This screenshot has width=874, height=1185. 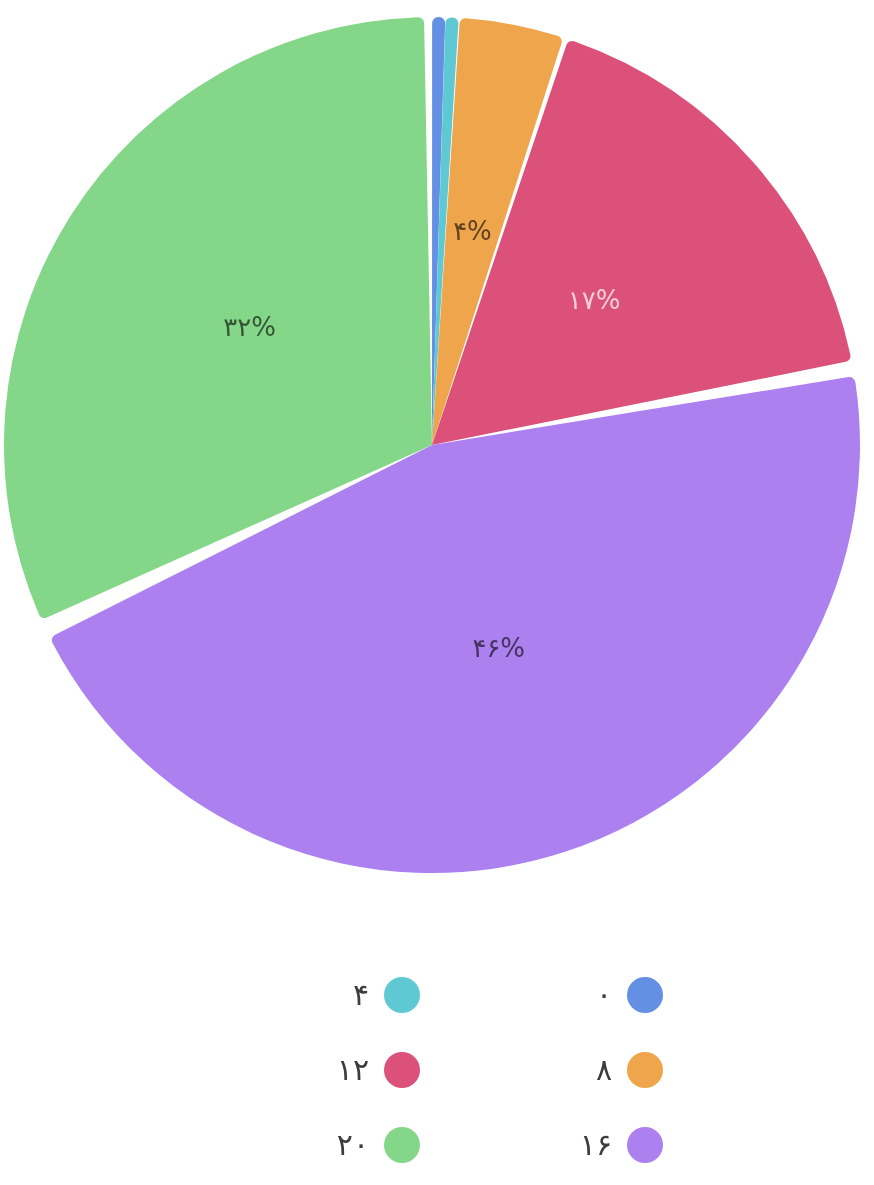 I want to click on legend-label: ۰, so click(x=603, y=995).